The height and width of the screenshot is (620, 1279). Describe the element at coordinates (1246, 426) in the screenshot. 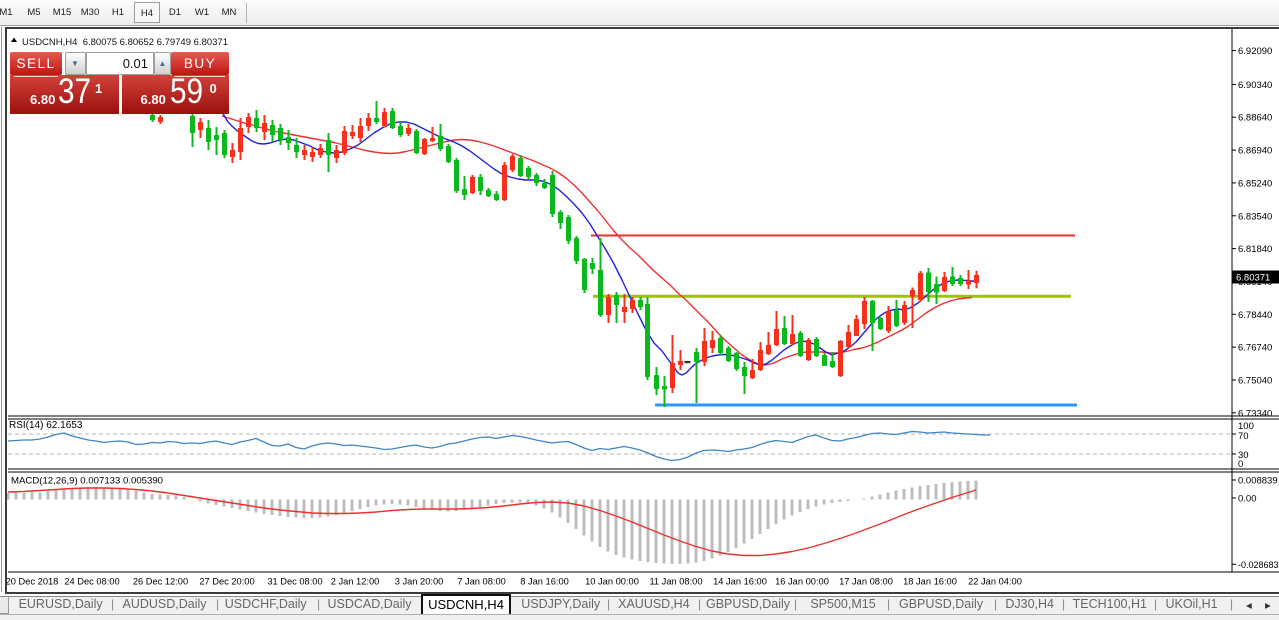

I see `svg-text: 100` at that location.